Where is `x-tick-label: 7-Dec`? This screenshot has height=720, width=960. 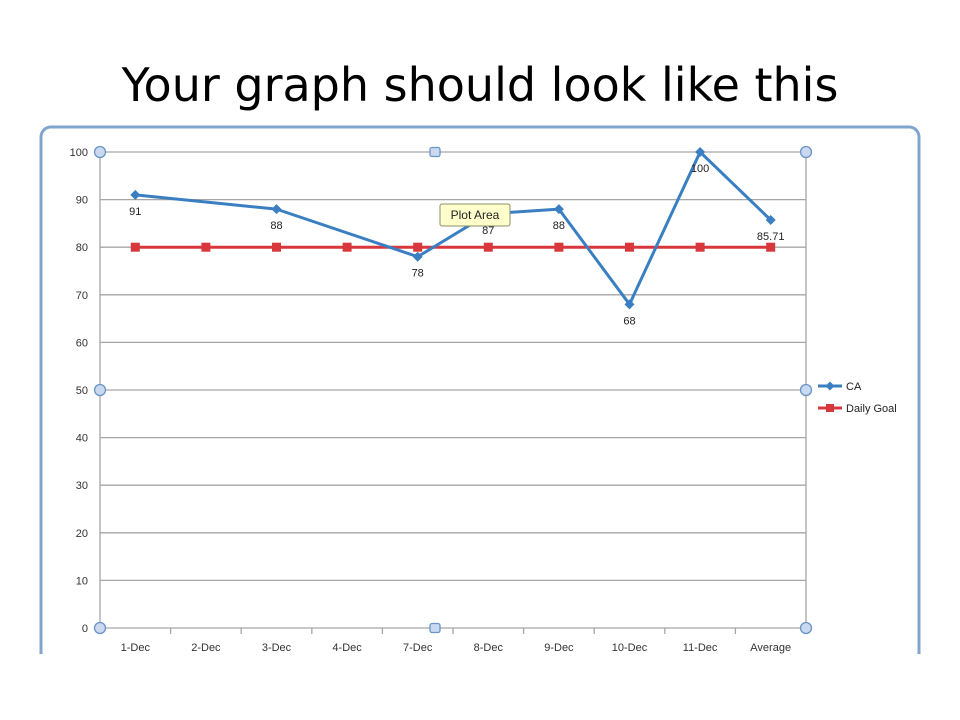
x-tick-label: 7-Dec is located at coordinates (418, 648).